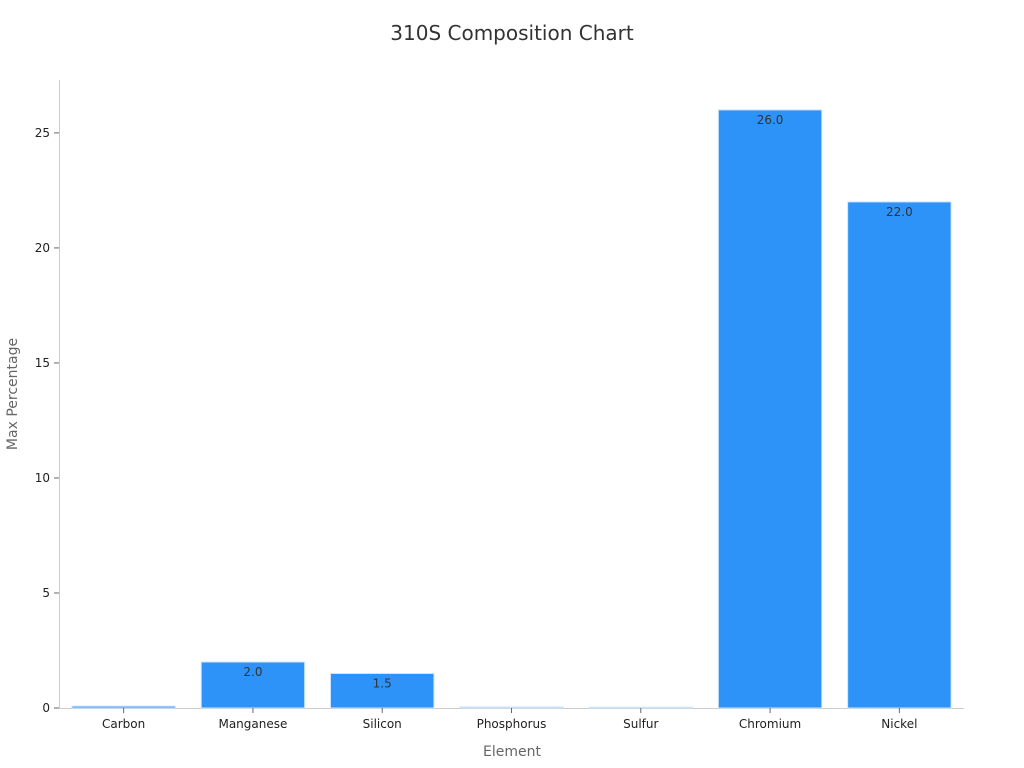  What do you see at coordinates (13, 394) in the screenshot?
I see `y-axis-label: Max Percentage` at bounding box center [13, 394].